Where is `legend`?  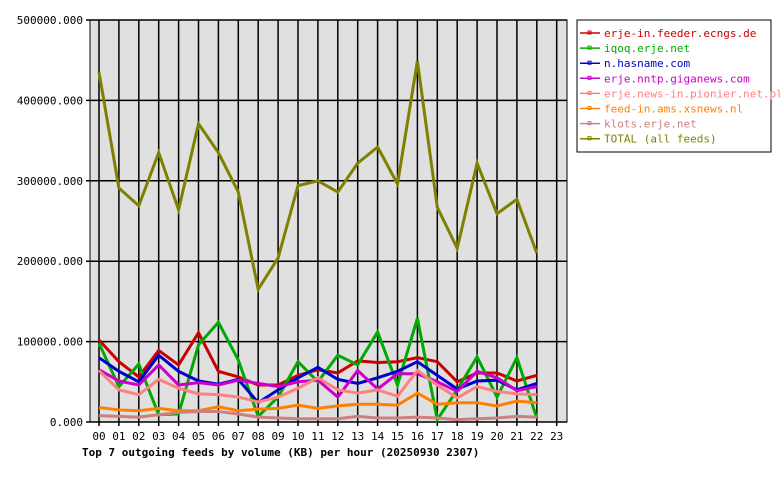
legend is located at coordinates (674, 86).